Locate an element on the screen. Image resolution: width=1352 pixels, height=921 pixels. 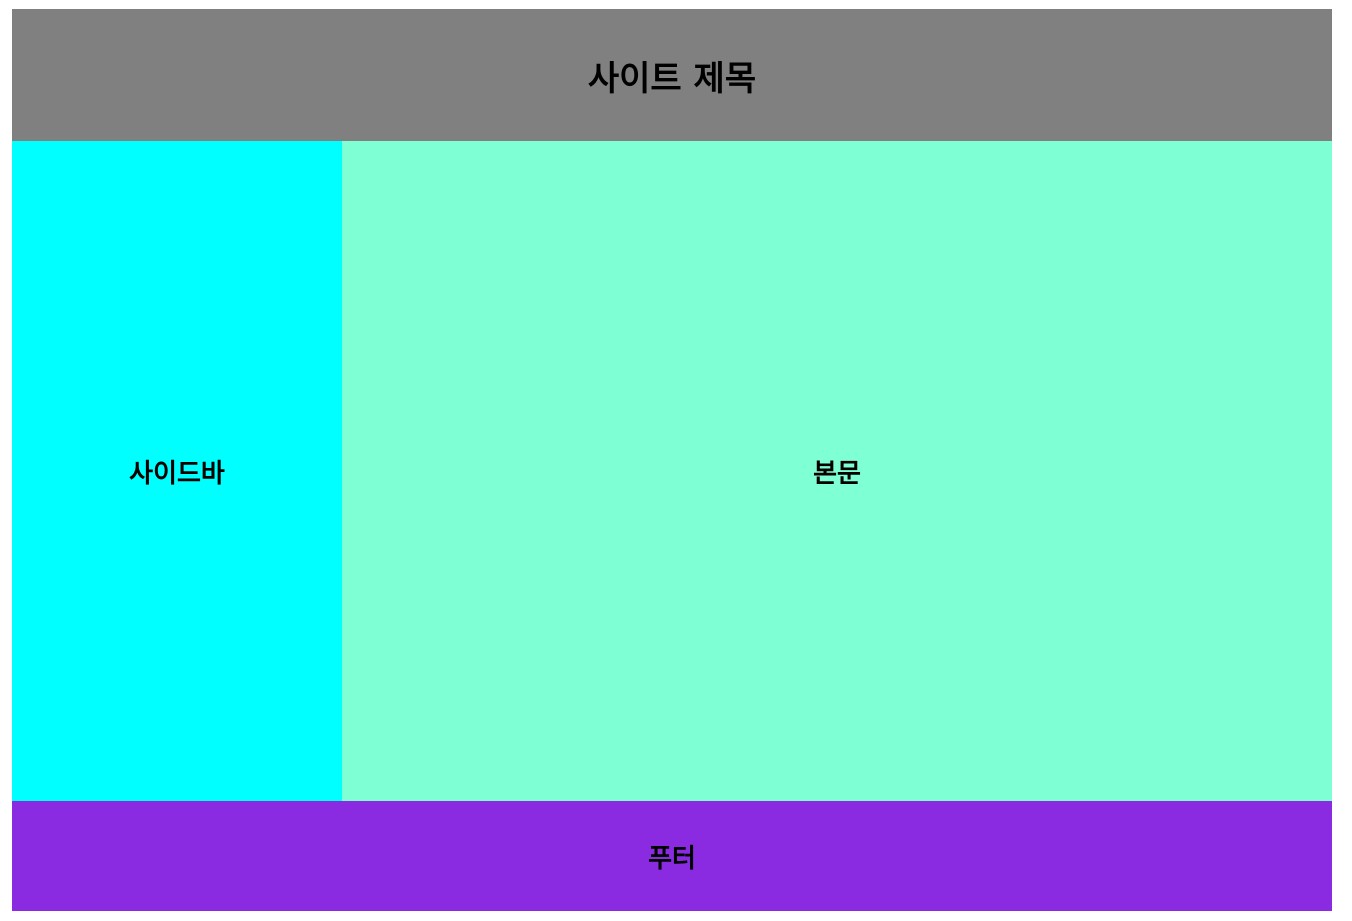
main-content-label: 본문 is located at coordinates (837, 473).